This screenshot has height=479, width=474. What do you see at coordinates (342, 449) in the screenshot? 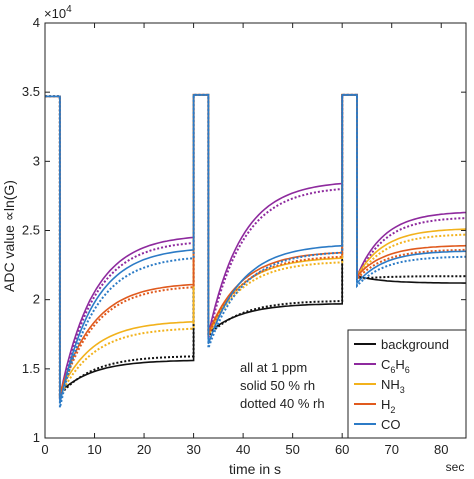
I see `x-tick-label: 60` at bounding box center [342, 449].